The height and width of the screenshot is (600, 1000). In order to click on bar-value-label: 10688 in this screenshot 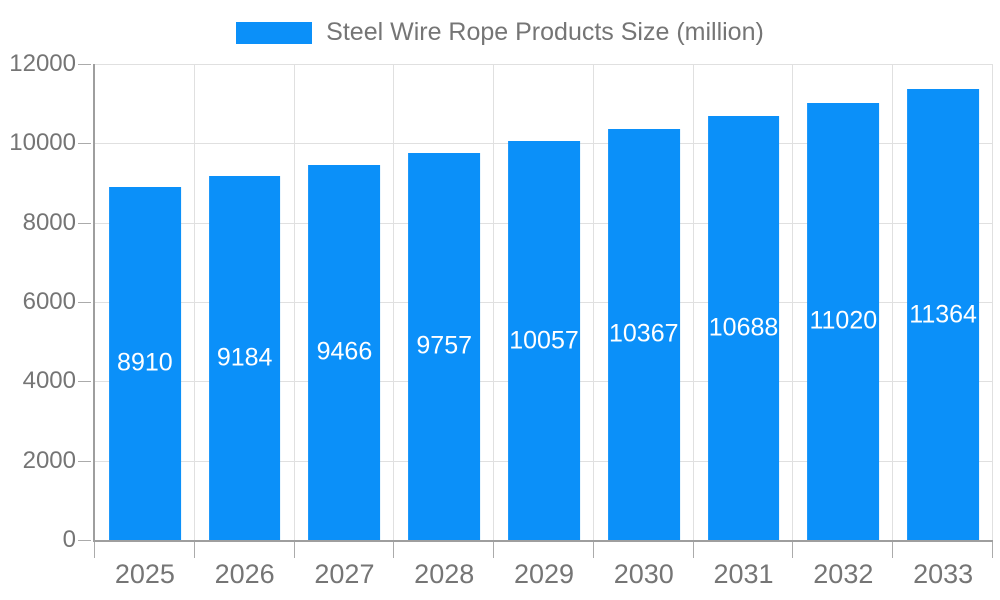, I will do `click(743, 327)`.